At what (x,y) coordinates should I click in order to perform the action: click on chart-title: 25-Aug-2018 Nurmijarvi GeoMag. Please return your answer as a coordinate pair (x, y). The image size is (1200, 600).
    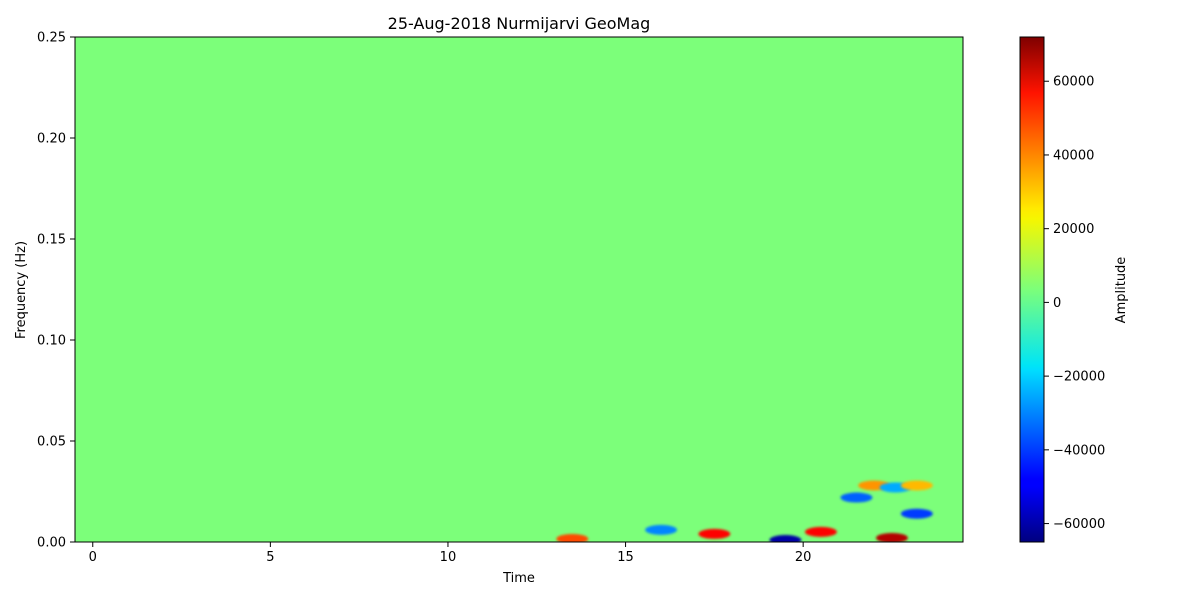
    Looking at the image, I should click on (519, 23).